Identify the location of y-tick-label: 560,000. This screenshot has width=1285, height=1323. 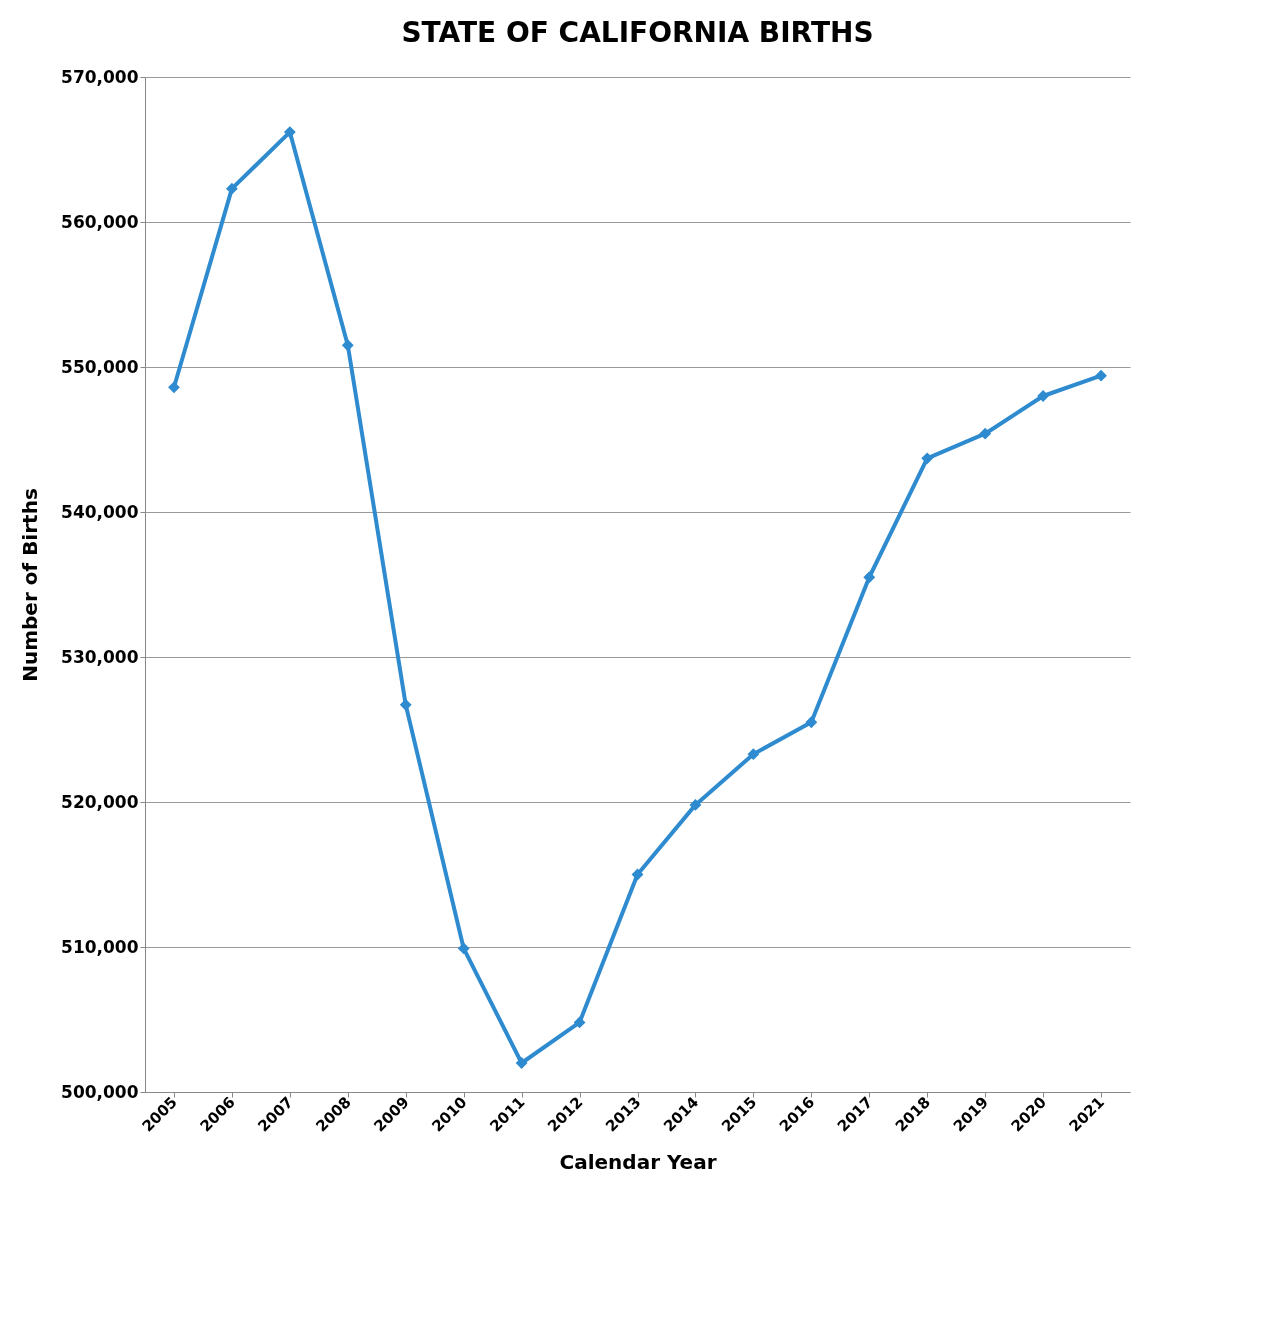
(100, 221).